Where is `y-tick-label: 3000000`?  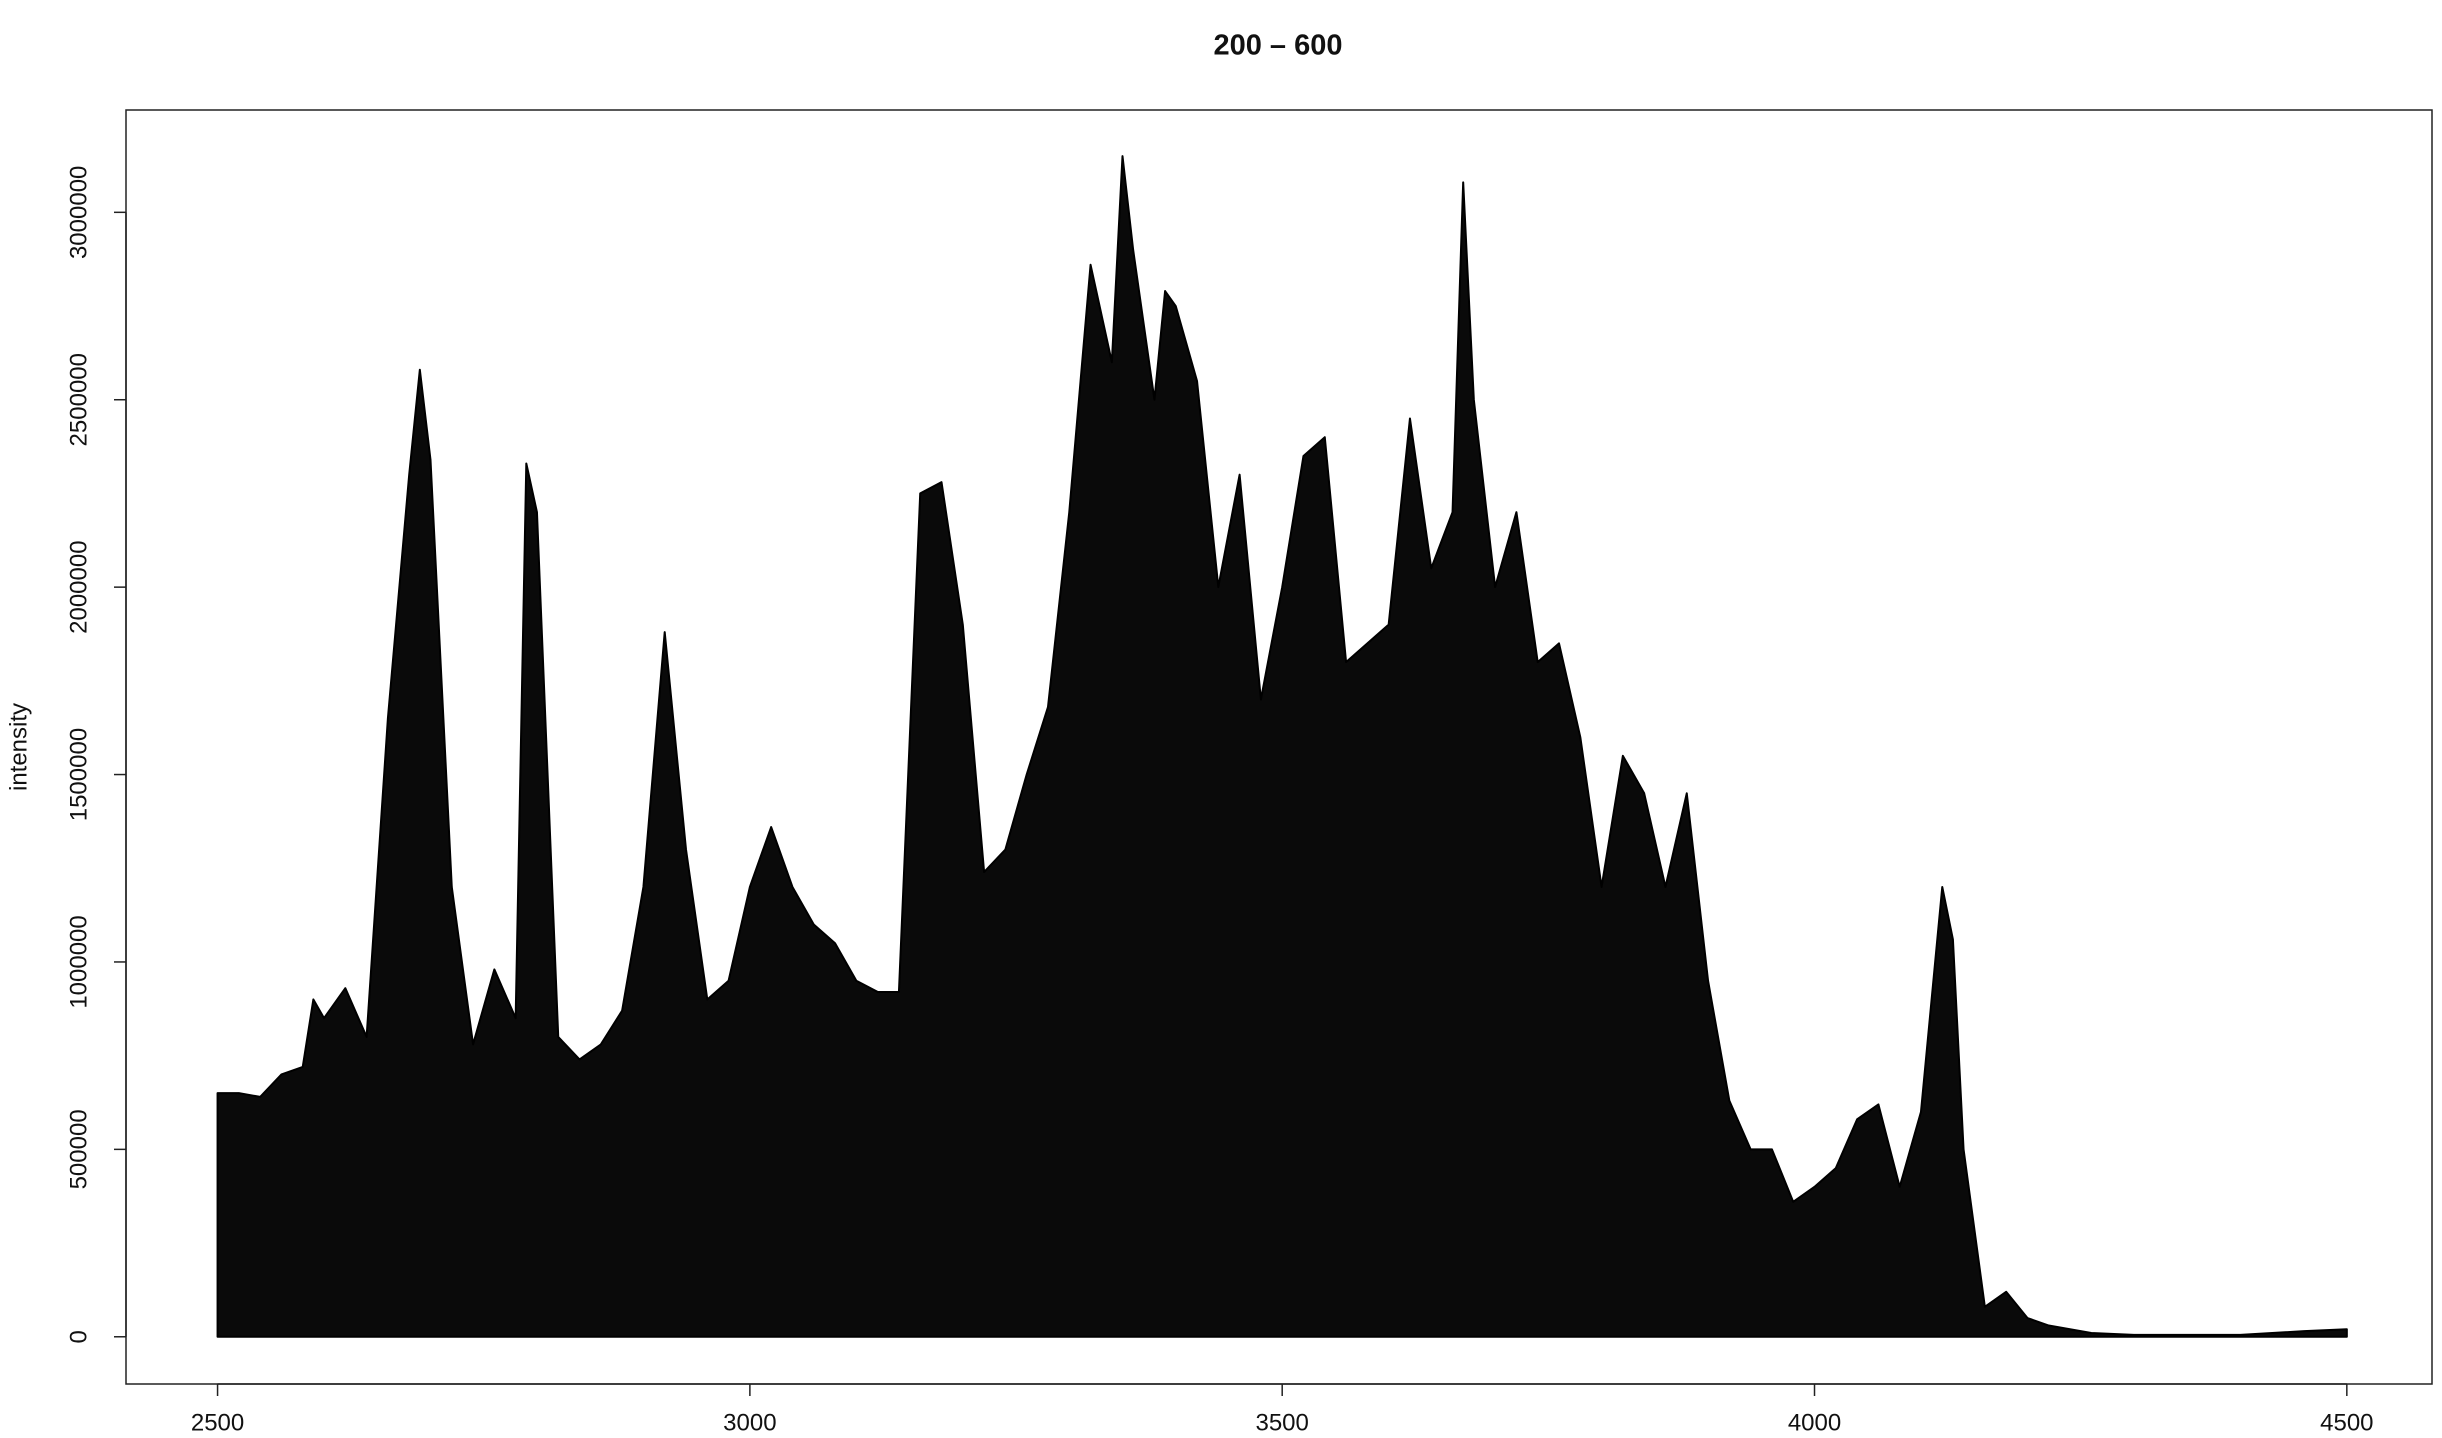
y-tick-label: 3000000 is located at coordinates (78, 212).